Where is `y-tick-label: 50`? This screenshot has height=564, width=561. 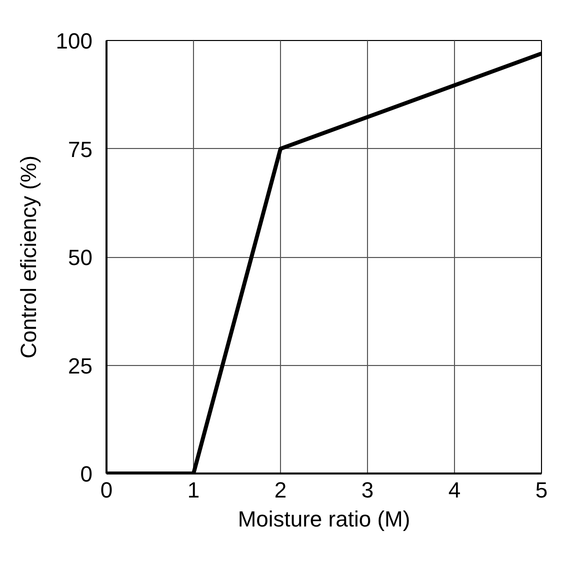 y-tick-label: 50 is located at coordinates (80, 257).